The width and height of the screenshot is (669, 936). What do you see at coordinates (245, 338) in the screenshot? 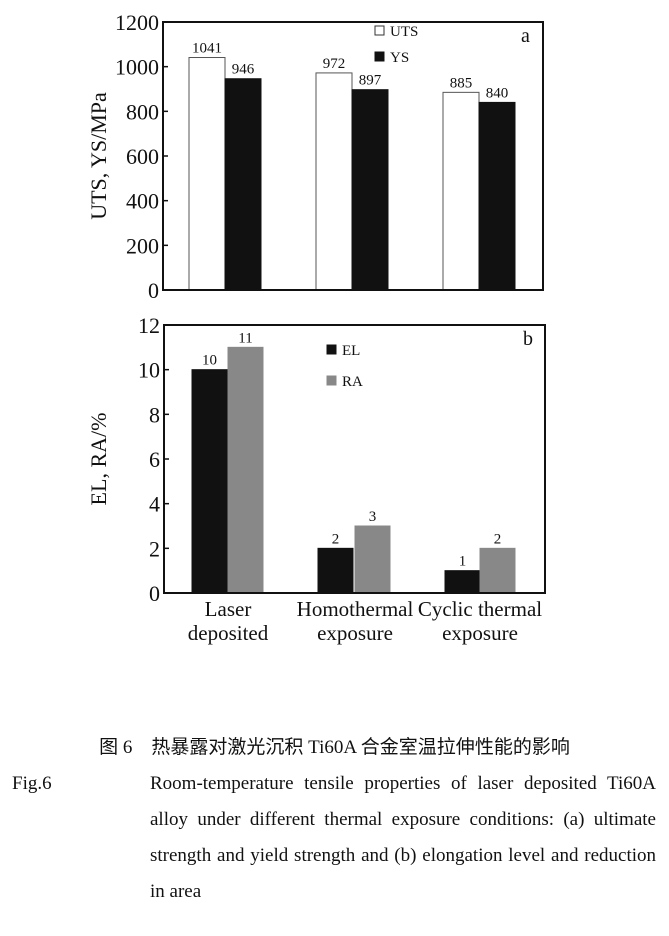
I see `data-label-ra-0: 11` at bounding box center [245, 338].